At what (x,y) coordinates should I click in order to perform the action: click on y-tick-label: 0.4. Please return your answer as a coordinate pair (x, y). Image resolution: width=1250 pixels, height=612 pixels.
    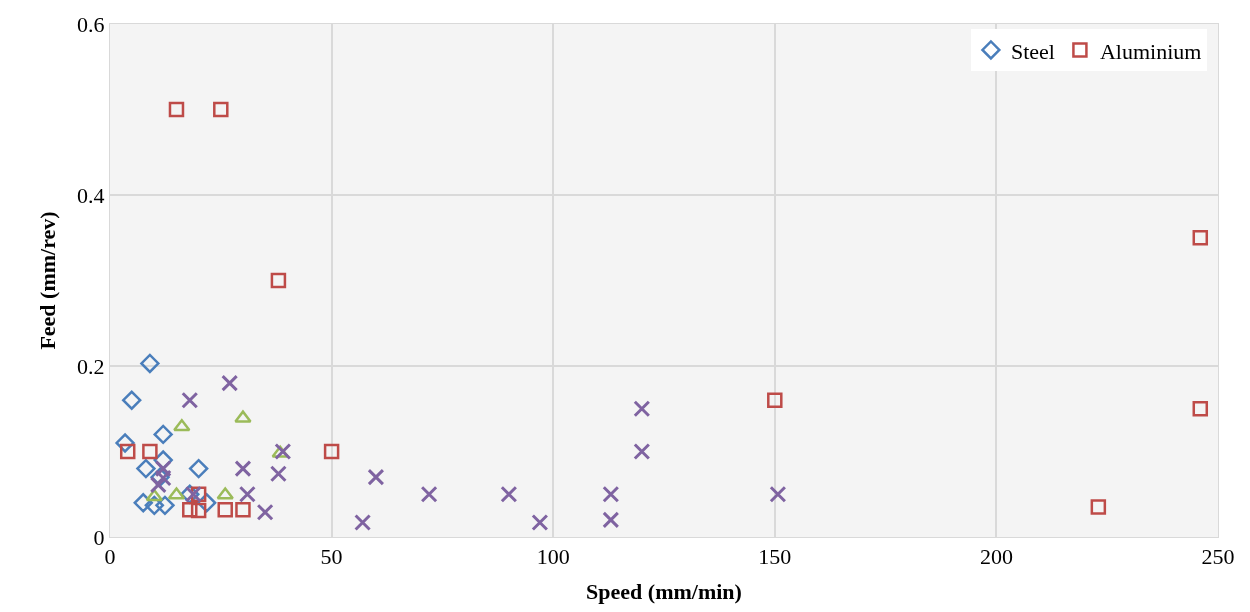
    Looking at the image, I should click on (91, 195).